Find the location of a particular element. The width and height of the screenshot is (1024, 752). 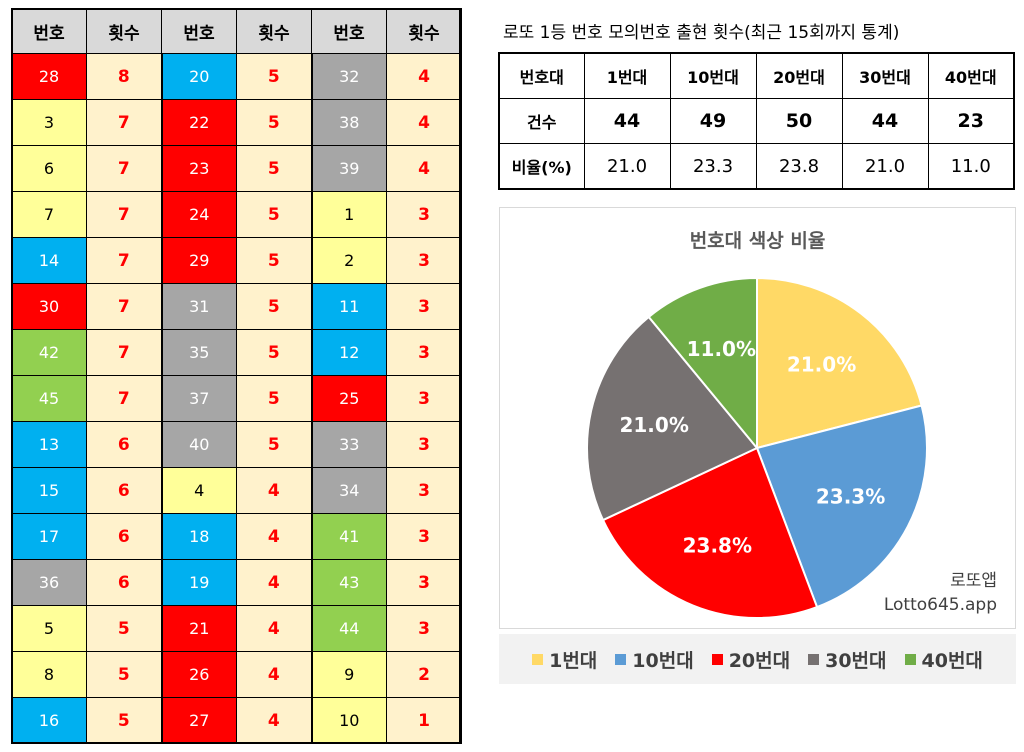

lotto-number-cell: 4 is located at coordinates (199, 490).